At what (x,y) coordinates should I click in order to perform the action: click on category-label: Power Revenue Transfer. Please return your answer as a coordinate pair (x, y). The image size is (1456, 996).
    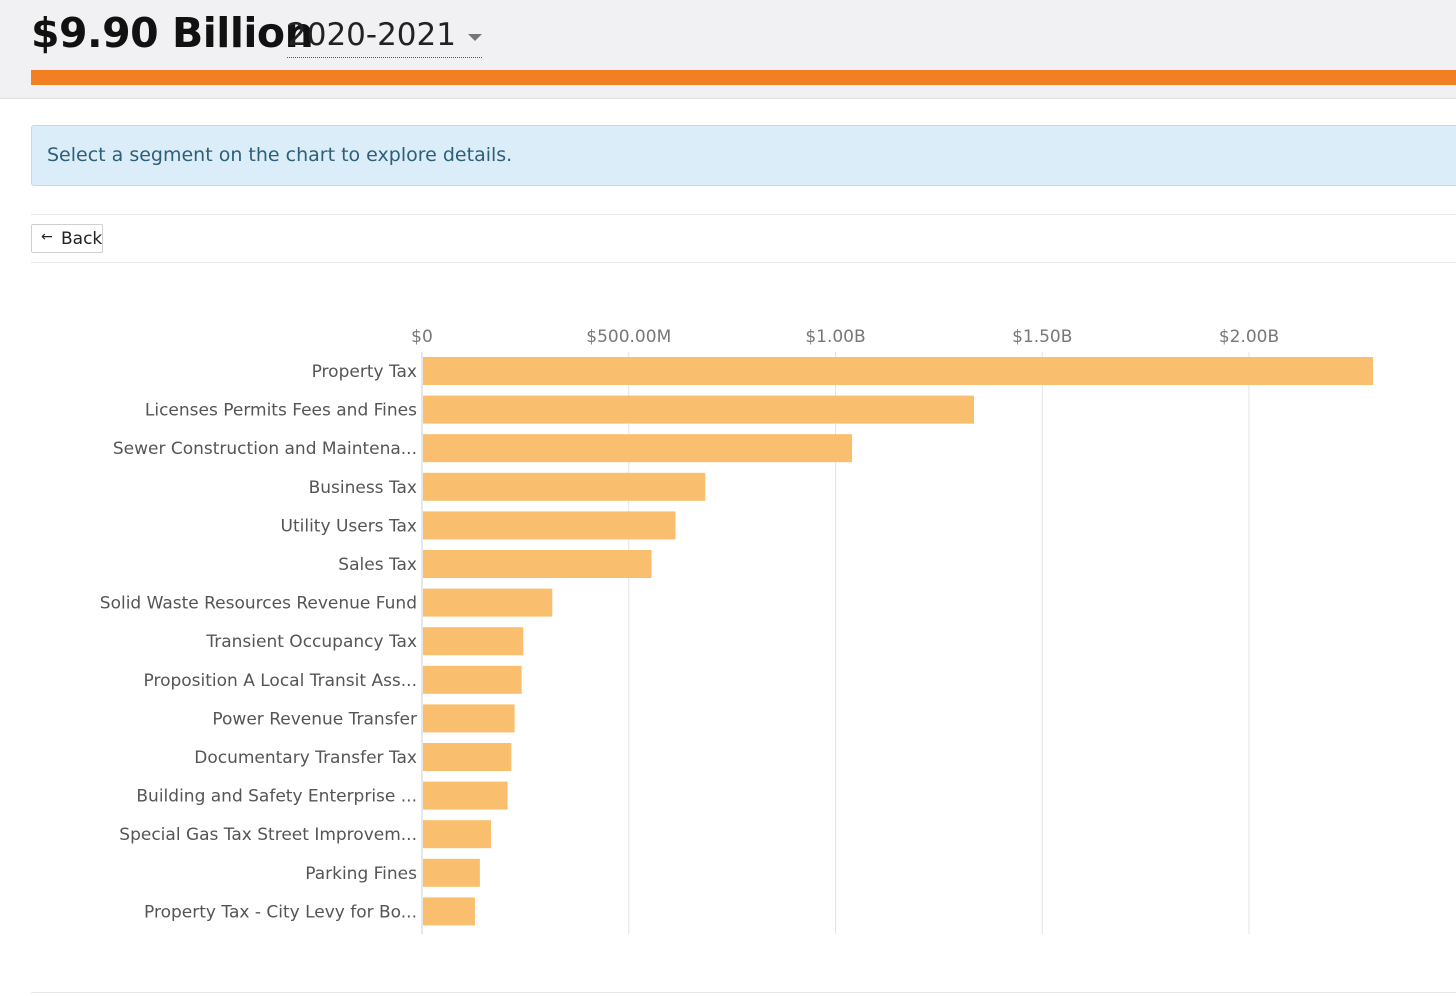
    Looking at the image, I should click on (314, 719).